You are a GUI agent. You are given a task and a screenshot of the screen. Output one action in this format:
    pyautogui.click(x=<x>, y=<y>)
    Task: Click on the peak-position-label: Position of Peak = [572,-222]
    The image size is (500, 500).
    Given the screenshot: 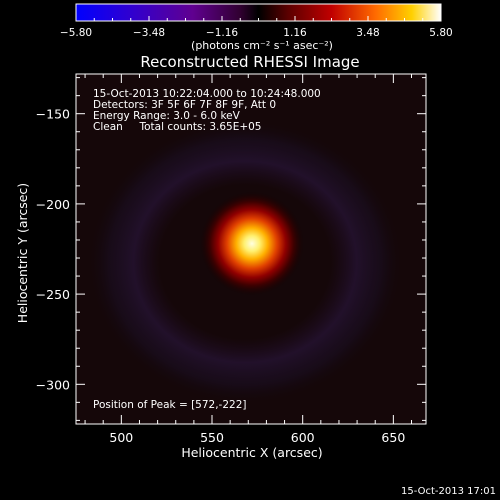 What is the action you would take?
    pyautogui.click(x=170, y=405)
    